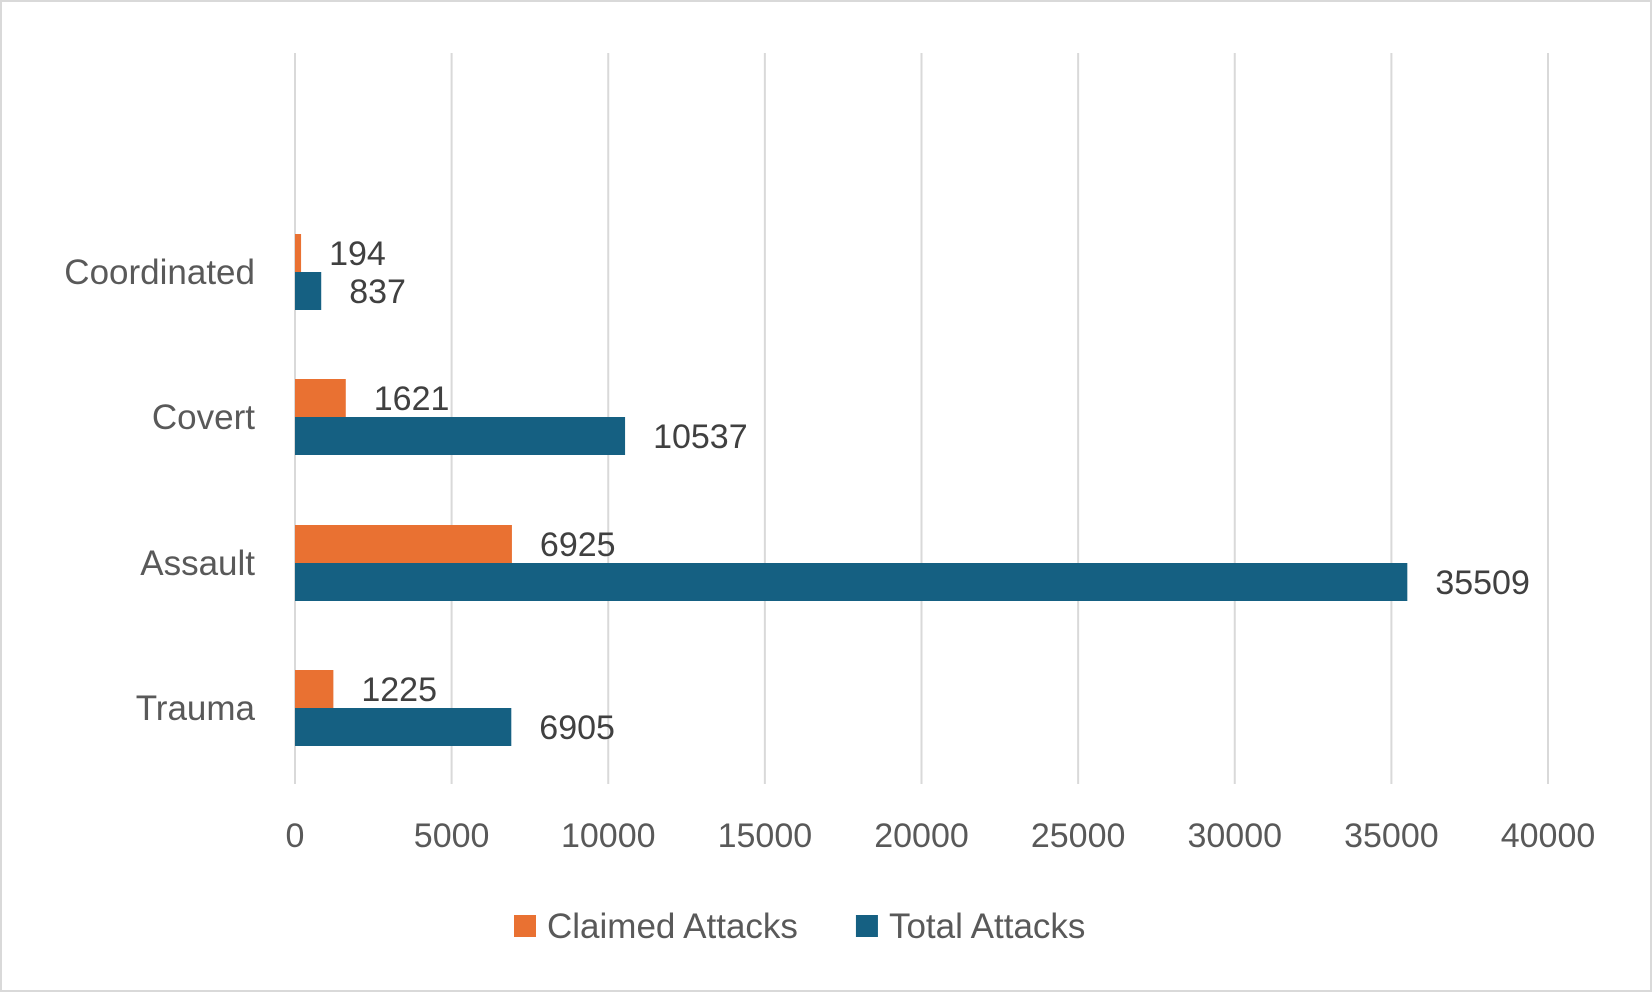 This screenshot has width=1652, height=999. Describe the element at coordinates (1548, 836) in the screenshot. I see `x-tick-label: 40000` at that location.